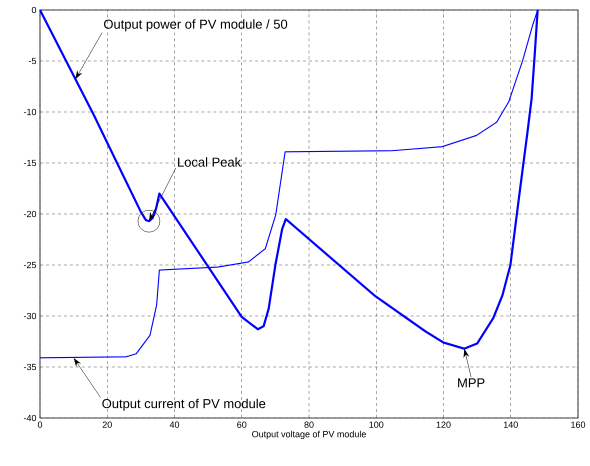  I want to click on x-tick-label: 60, so click(241, 425).